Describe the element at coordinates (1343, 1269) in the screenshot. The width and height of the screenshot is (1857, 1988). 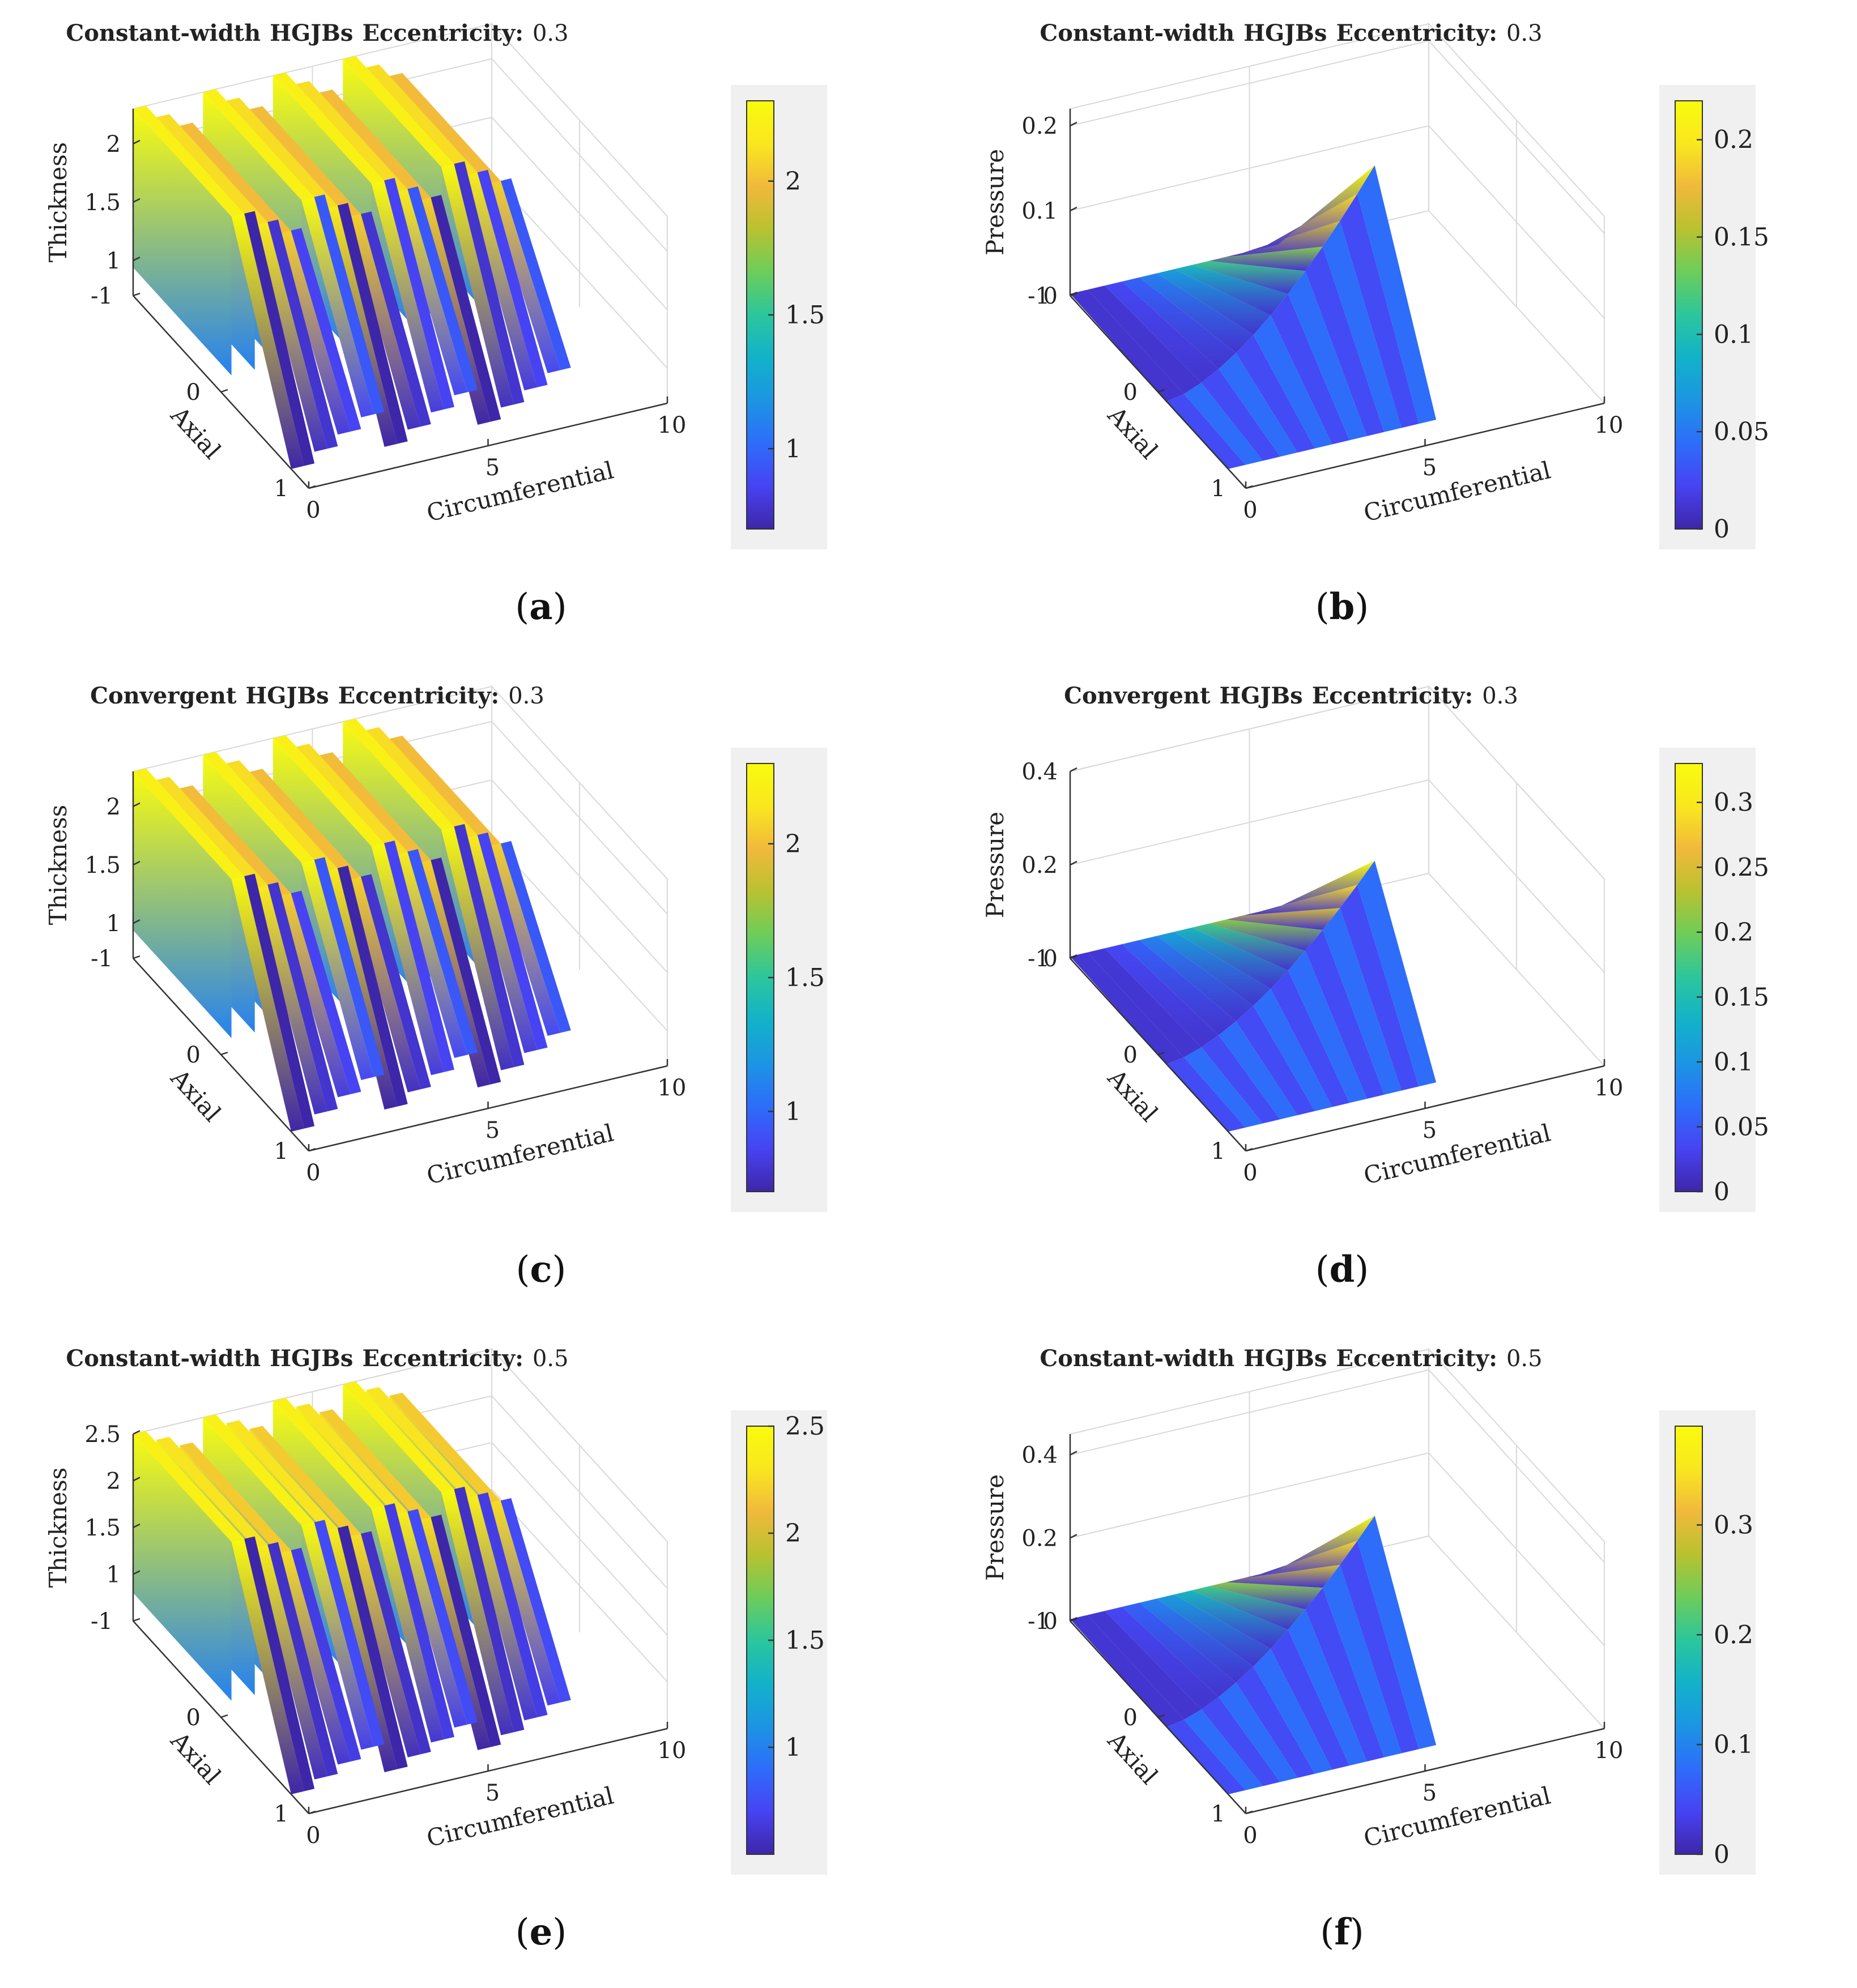
I see `caption-letter: d` at that location.